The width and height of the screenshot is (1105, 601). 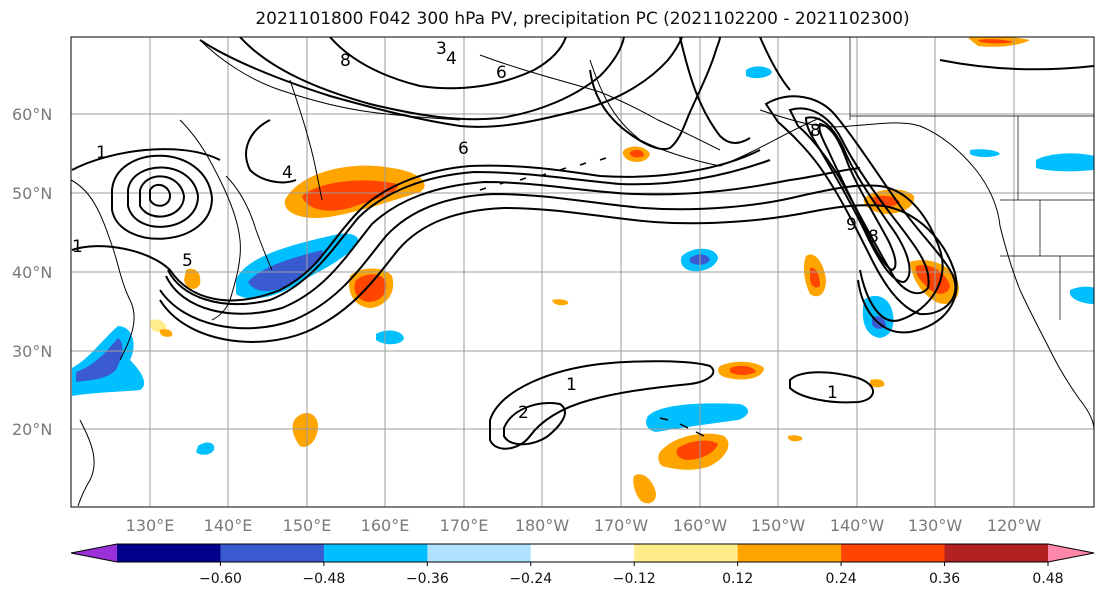 What do you see at coordinates (220, 579) in the screenshot?
I see `colorbar-tick-label: −0.60` at bounding box center [220, 579].